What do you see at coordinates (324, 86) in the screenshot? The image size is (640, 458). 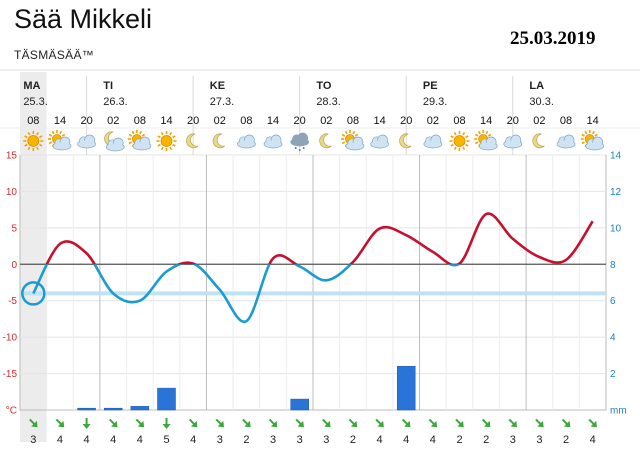 I see `day-name-to: TO` at bounding box center [324, 86].